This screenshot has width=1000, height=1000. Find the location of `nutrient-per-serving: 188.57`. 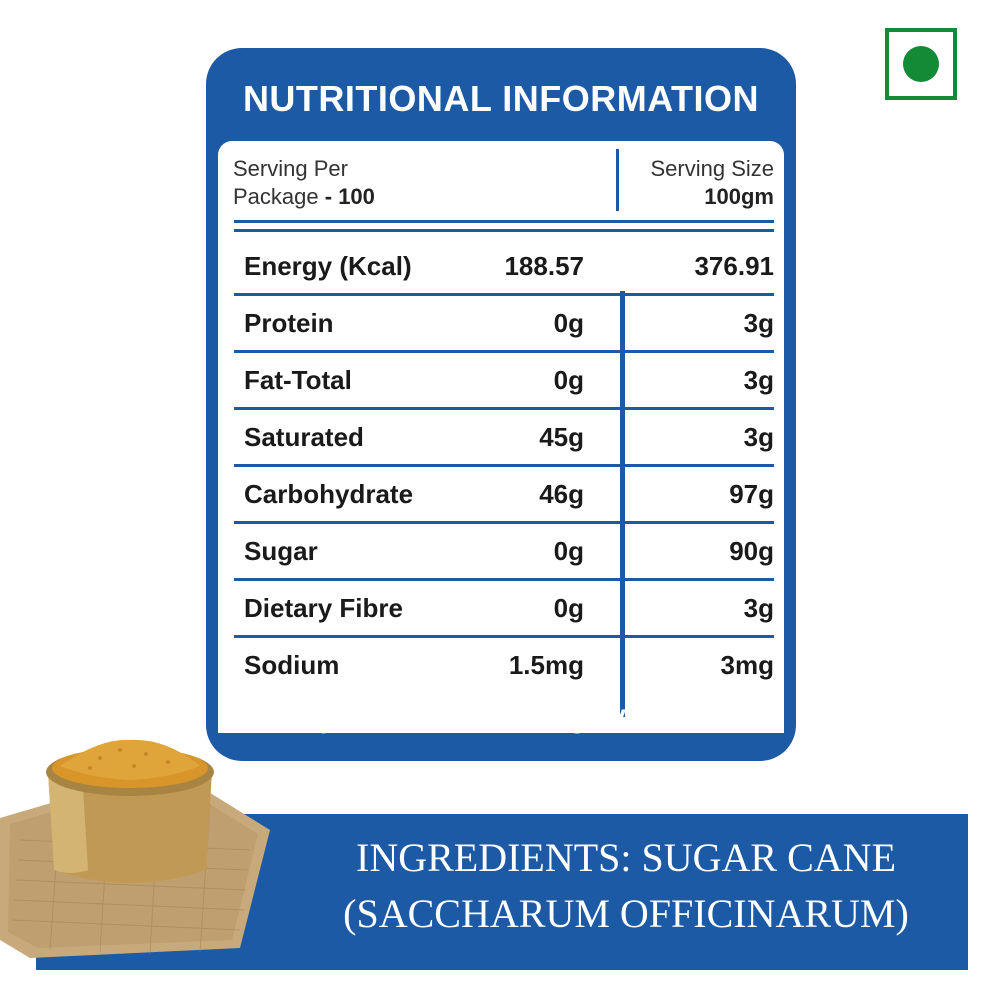

nutrient-per-serving: 188.57 is located at coordinates (544, 266).